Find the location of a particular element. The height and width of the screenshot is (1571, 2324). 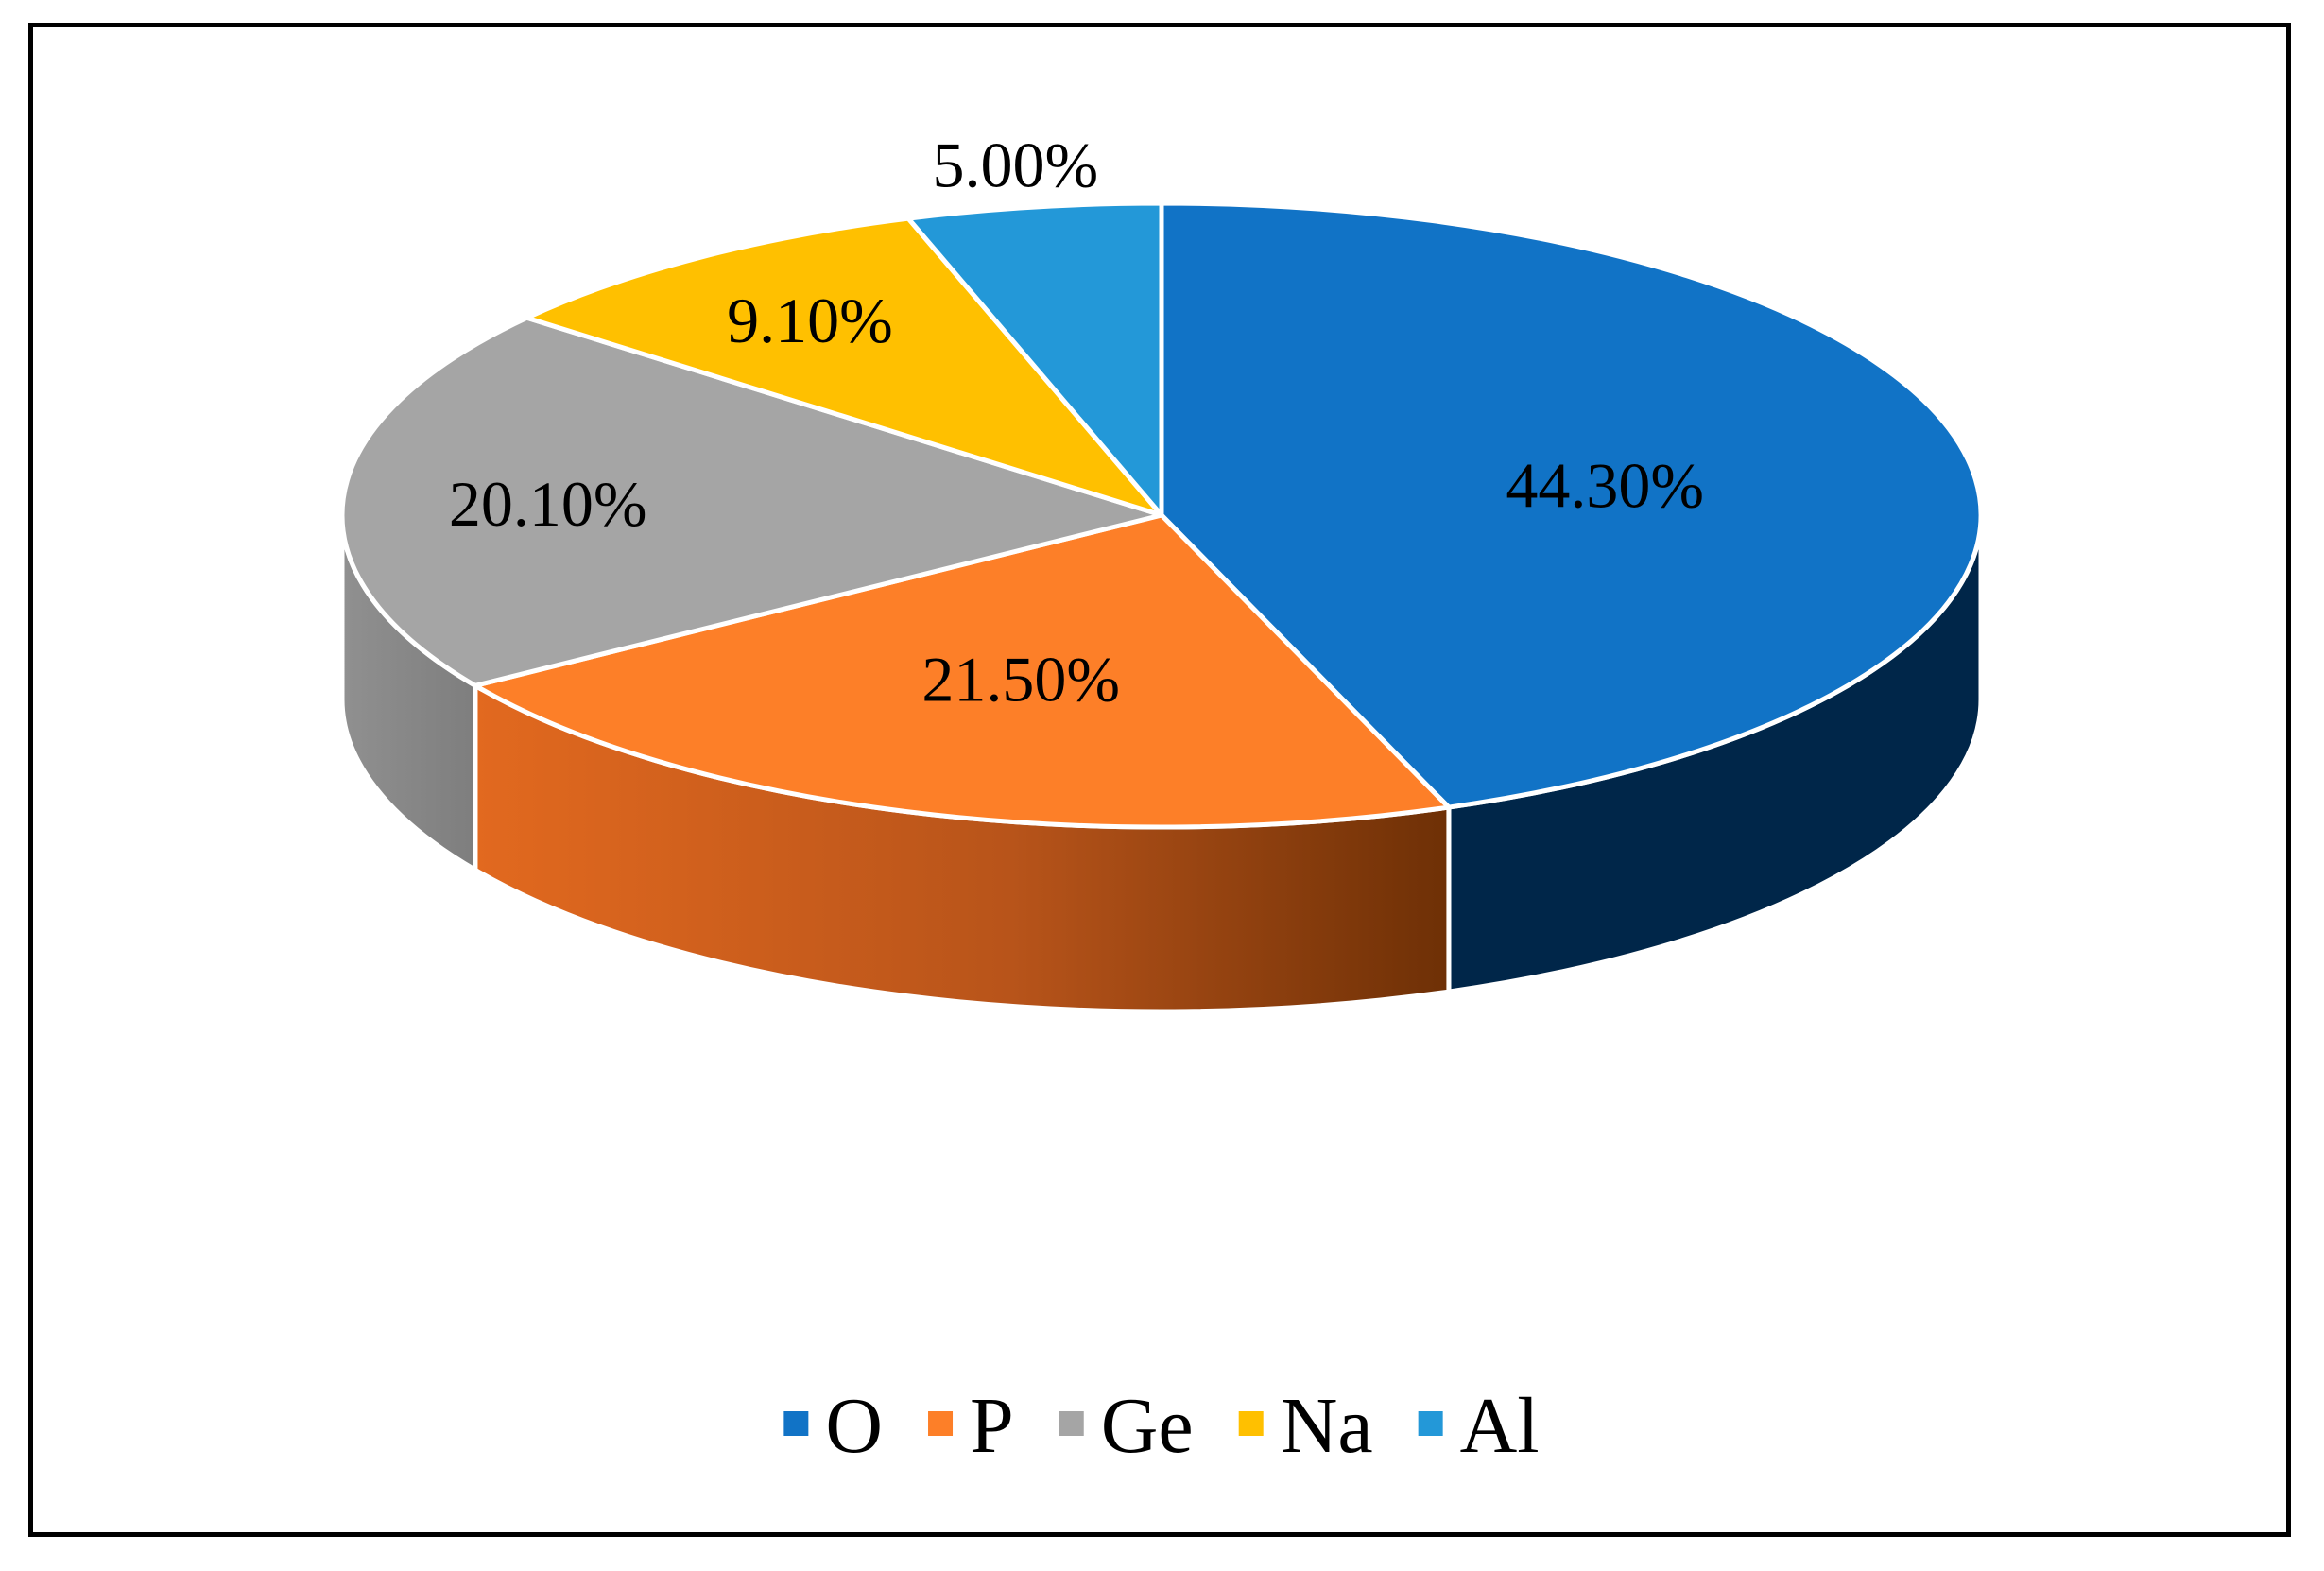

legend-item-na: Na is located at coordinates (1306, 1426).